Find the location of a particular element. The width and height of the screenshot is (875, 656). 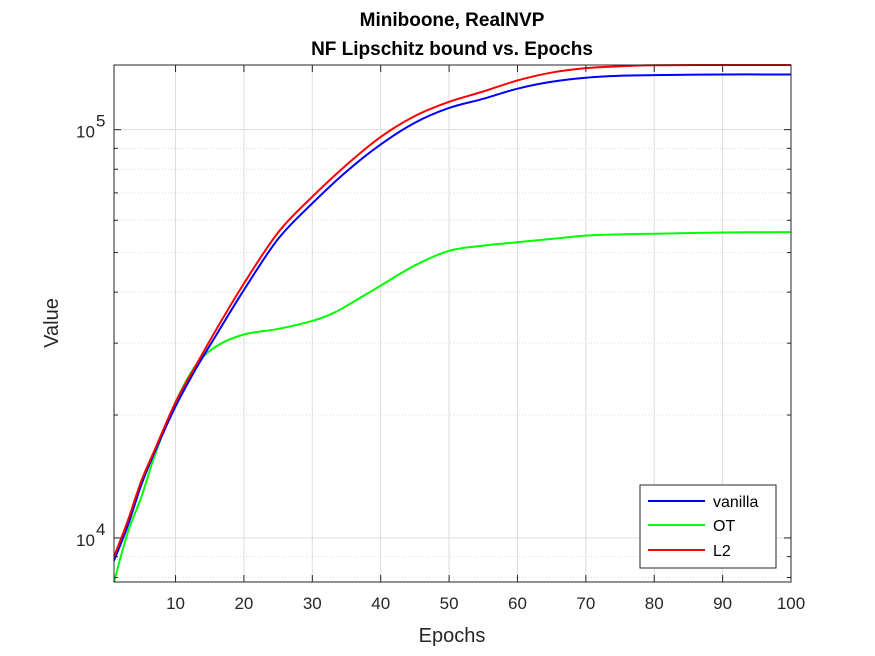

x-tick-label: 70 is located at coordinates (585, 603).